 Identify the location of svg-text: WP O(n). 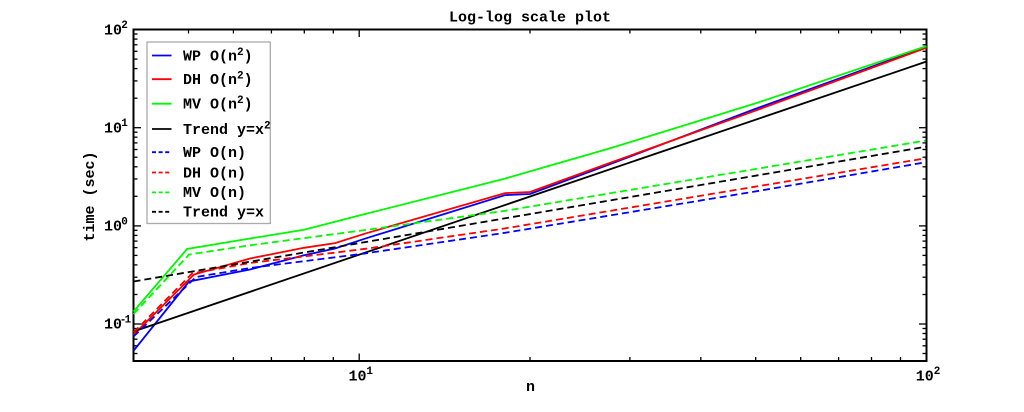
(214, 153).